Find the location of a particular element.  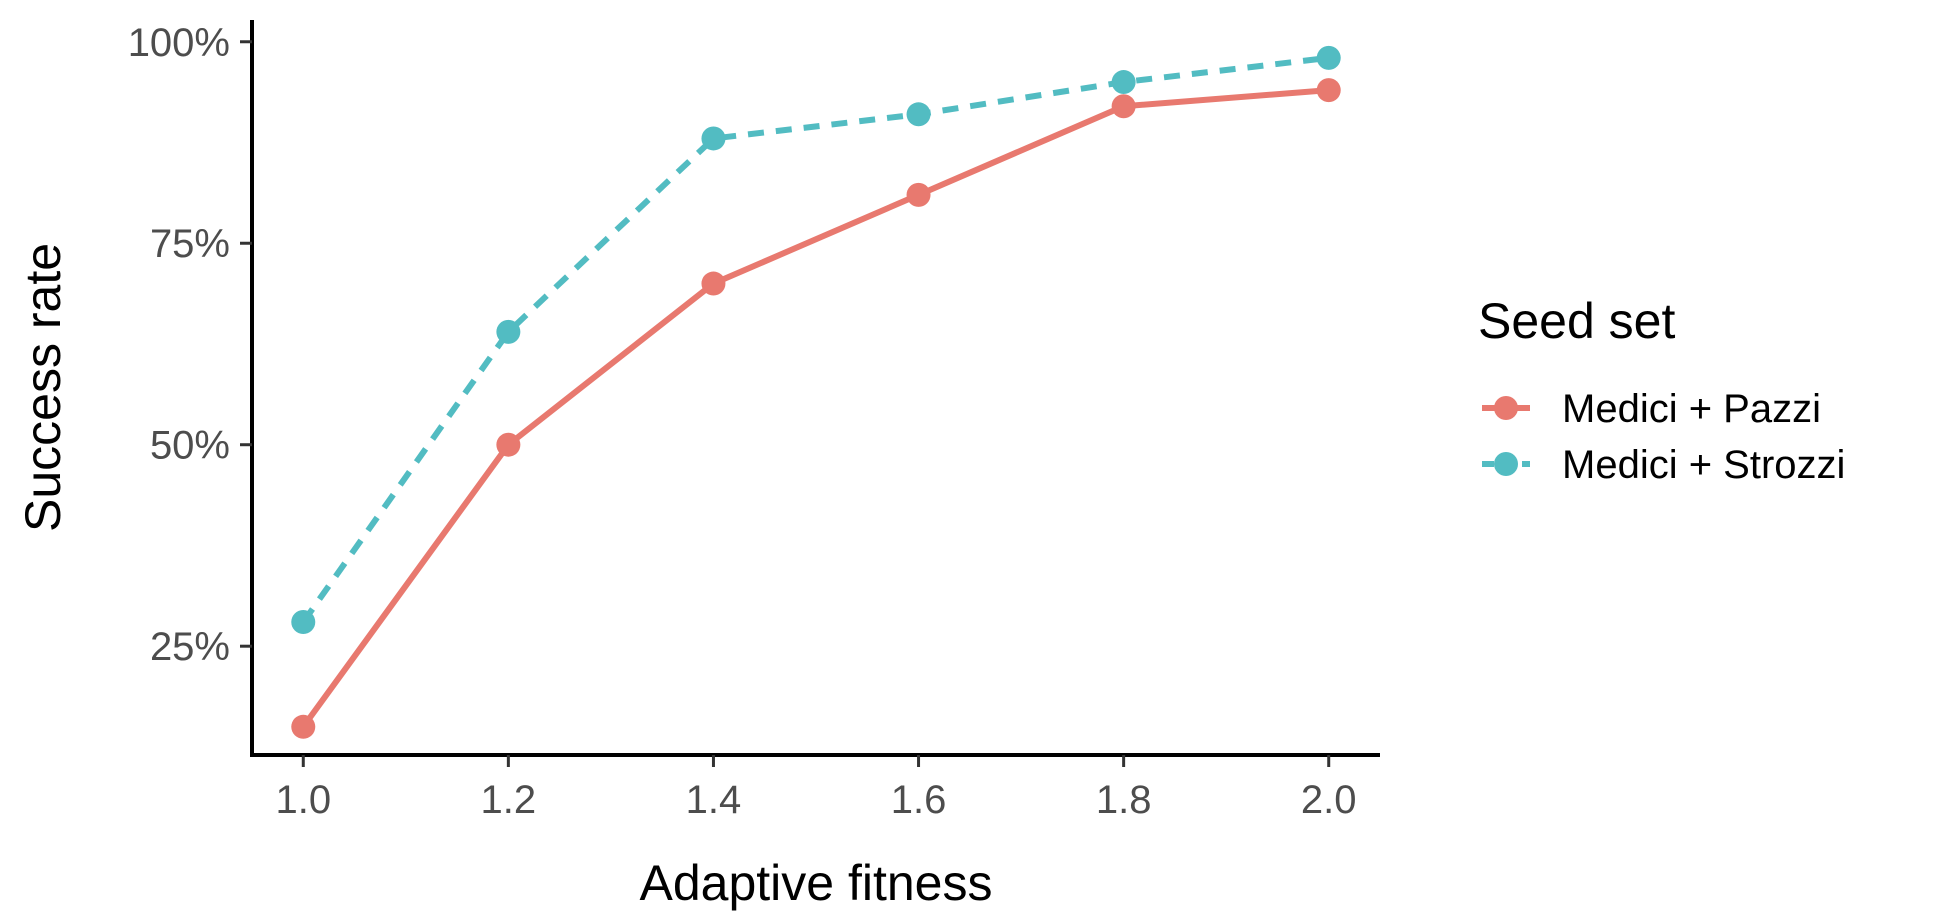

y-tick-label: 75% is located at coordinates (190, 244).